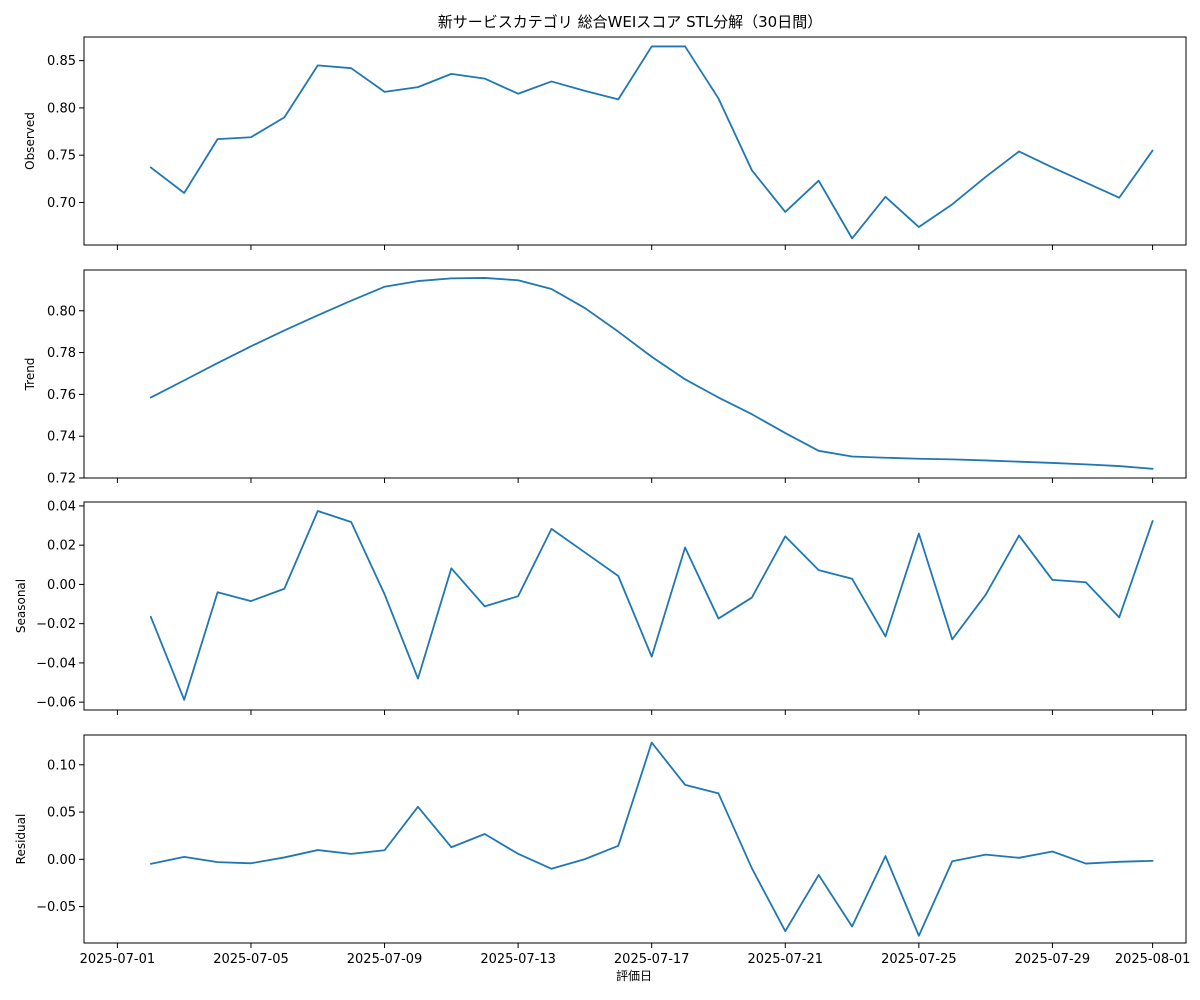  What do you see at coordinates (61, 546) in the screenshot?
I see `y-tick-label: 0.02` at bounding box center [61, 546].